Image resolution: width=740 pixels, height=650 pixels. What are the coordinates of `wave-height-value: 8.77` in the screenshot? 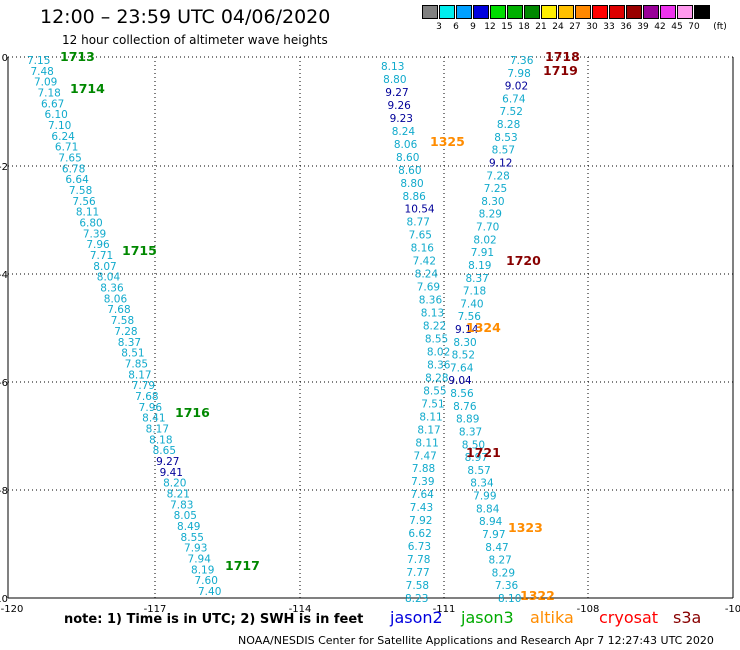 It's located at (418, 223).